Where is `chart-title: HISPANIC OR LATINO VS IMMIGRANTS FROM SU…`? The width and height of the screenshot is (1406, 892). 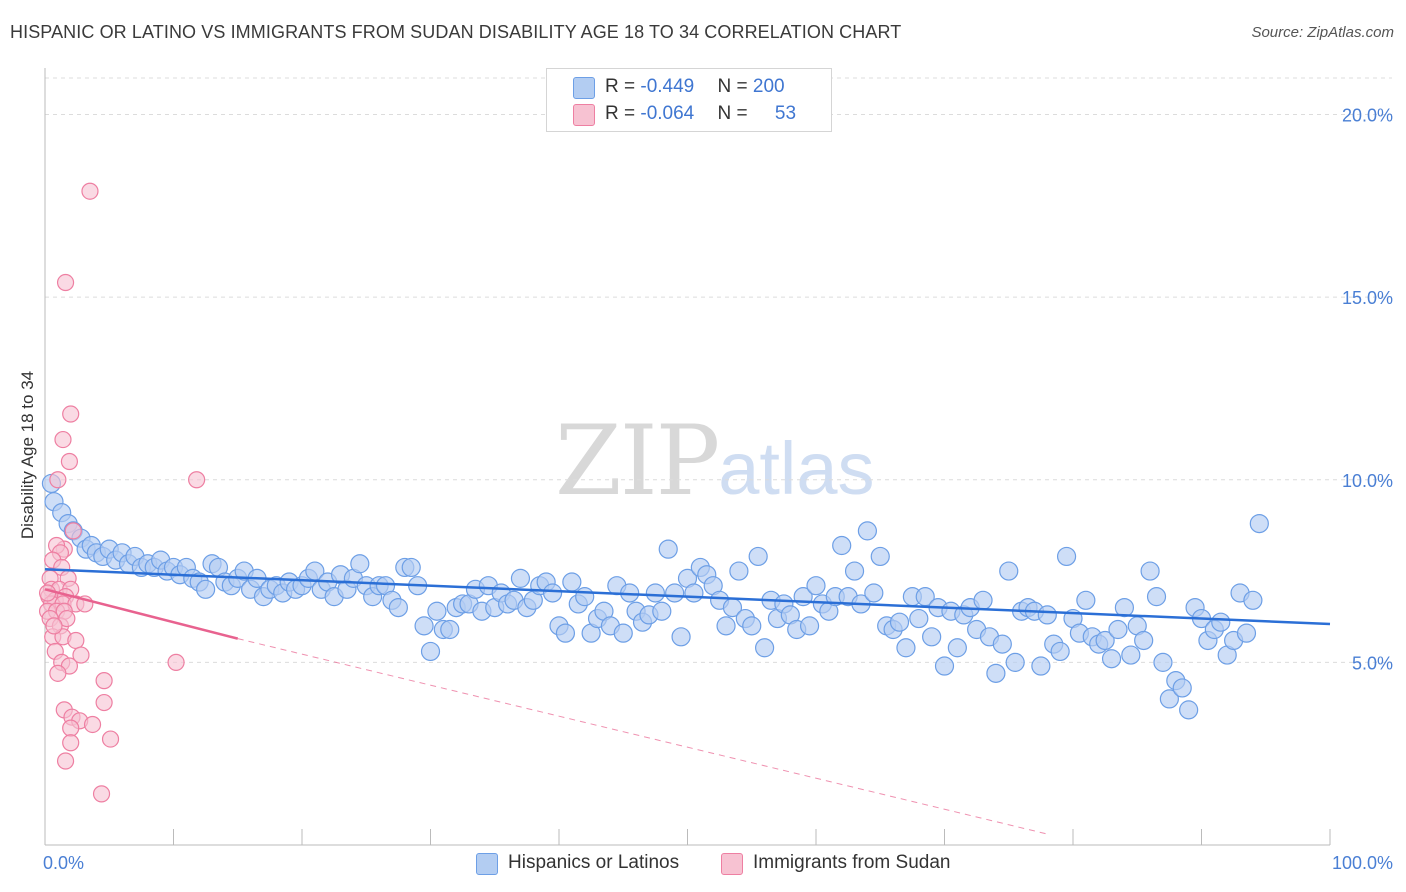 chart-title: HISPANIC OR LATINO VS IMMIGRANTS FROM SU… is located at coordinates (456, 32).